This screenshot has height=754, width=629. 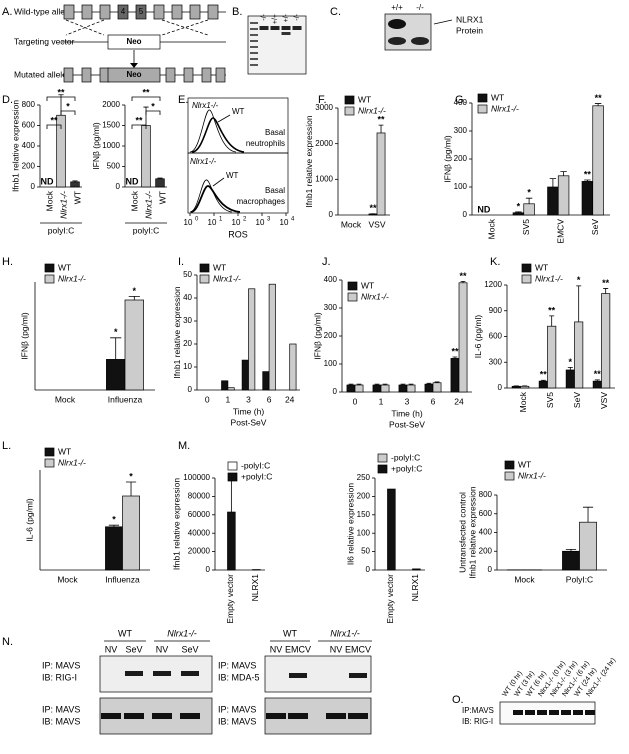 I want to click on protein-label: Protein, so click(x=469, y=30).